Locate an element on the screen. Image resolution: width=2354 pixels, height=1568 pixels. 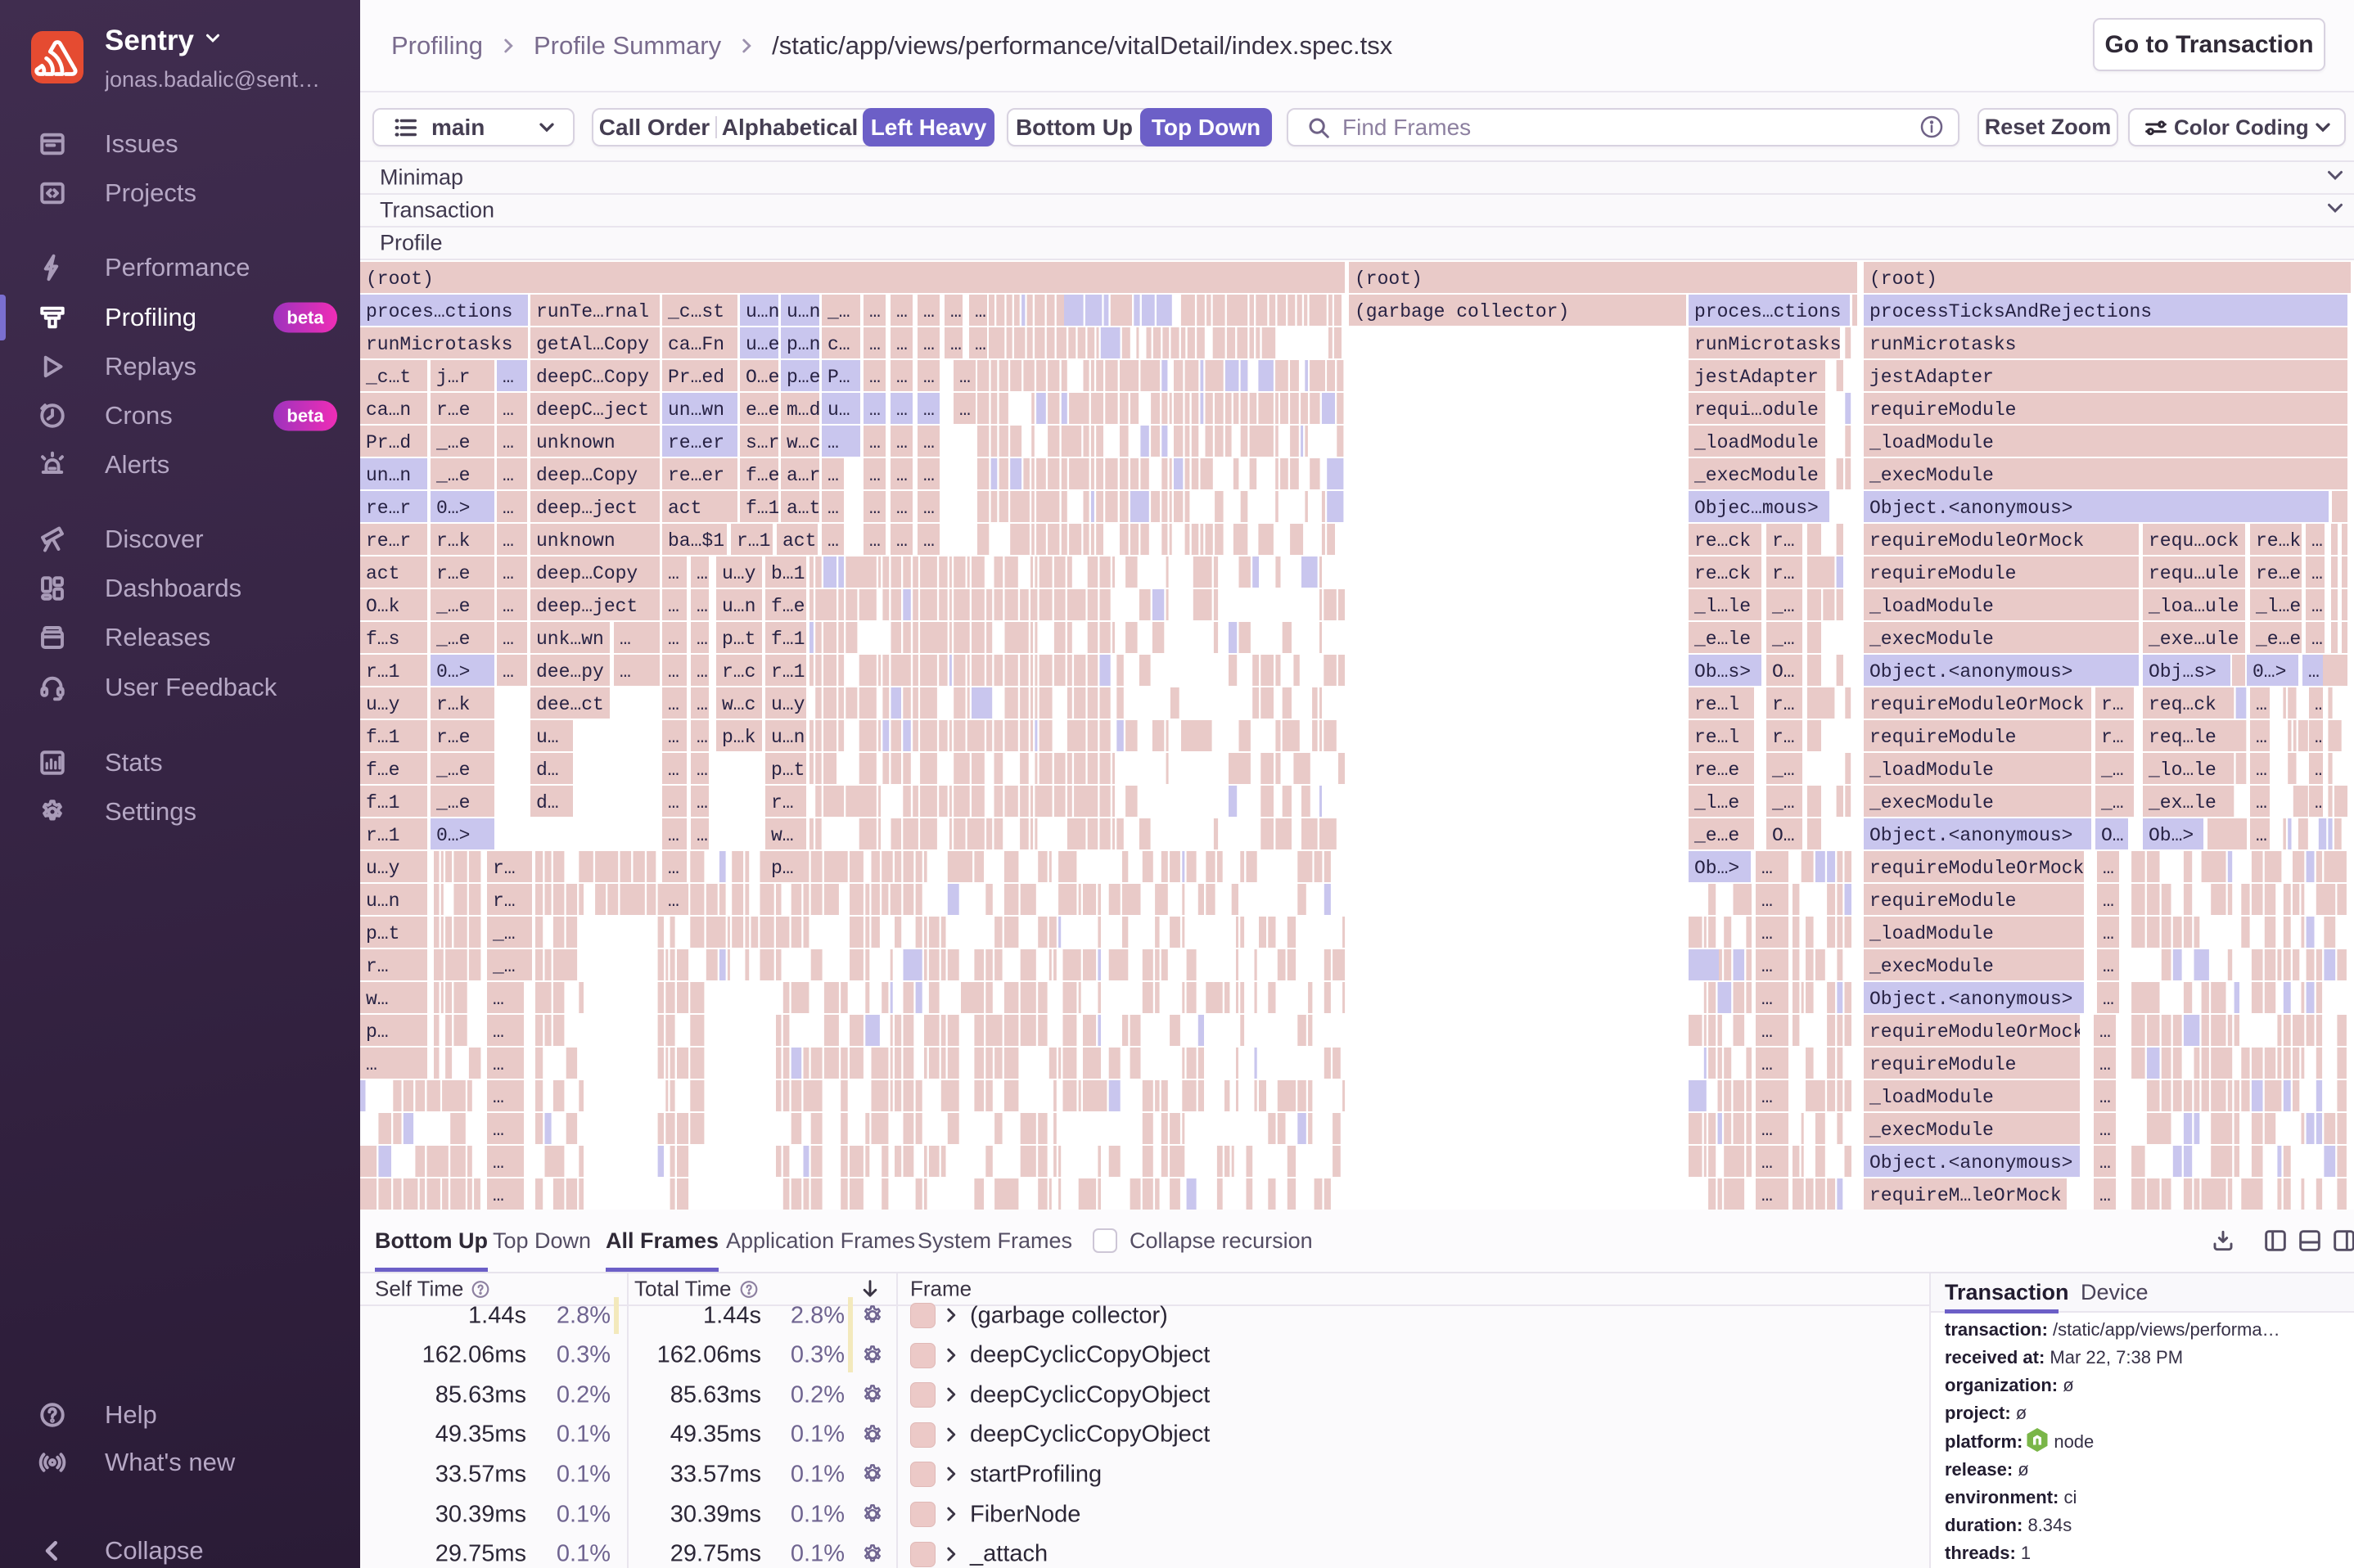
svg-text: Pr…ed is located at coordinates (696, 377).